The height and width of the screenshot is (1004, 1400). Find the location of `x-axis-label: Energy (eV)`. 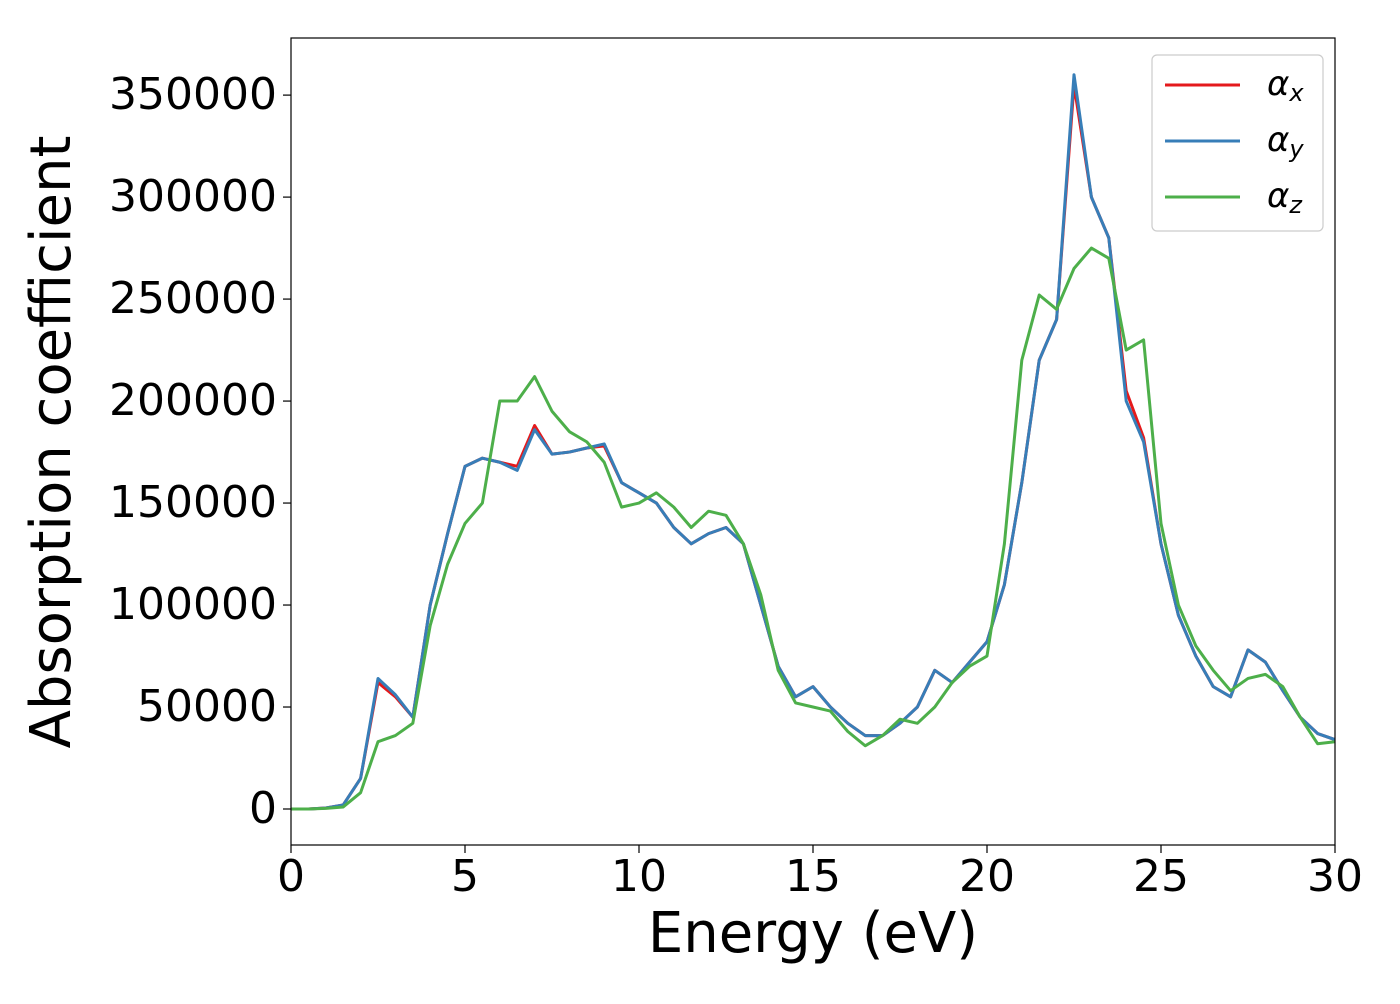

x-axis-label: Energy (eV) is located at coordinates (813, 933).